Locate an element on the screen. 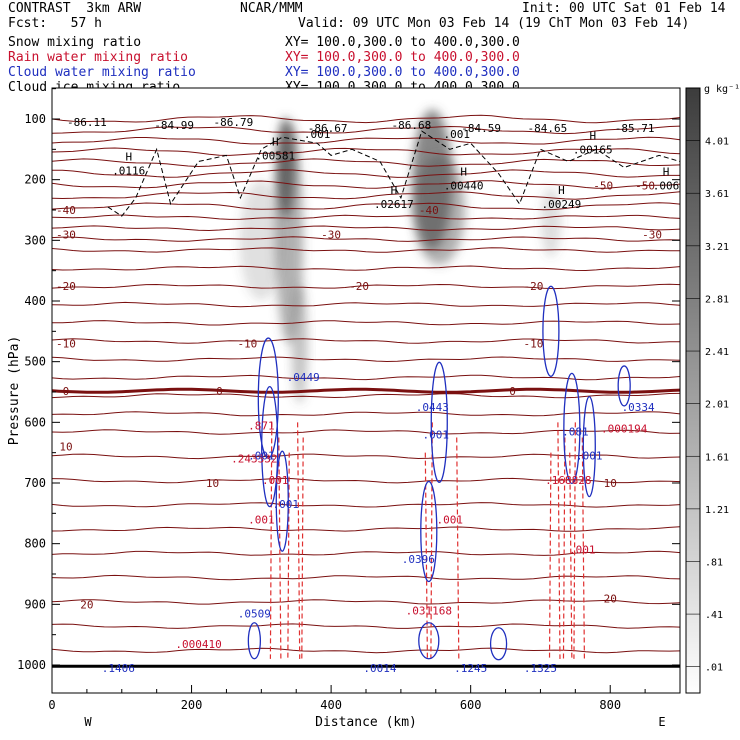 The image size is (740, 740). upper-label: -84.99 is located at coordinates (174, 125).